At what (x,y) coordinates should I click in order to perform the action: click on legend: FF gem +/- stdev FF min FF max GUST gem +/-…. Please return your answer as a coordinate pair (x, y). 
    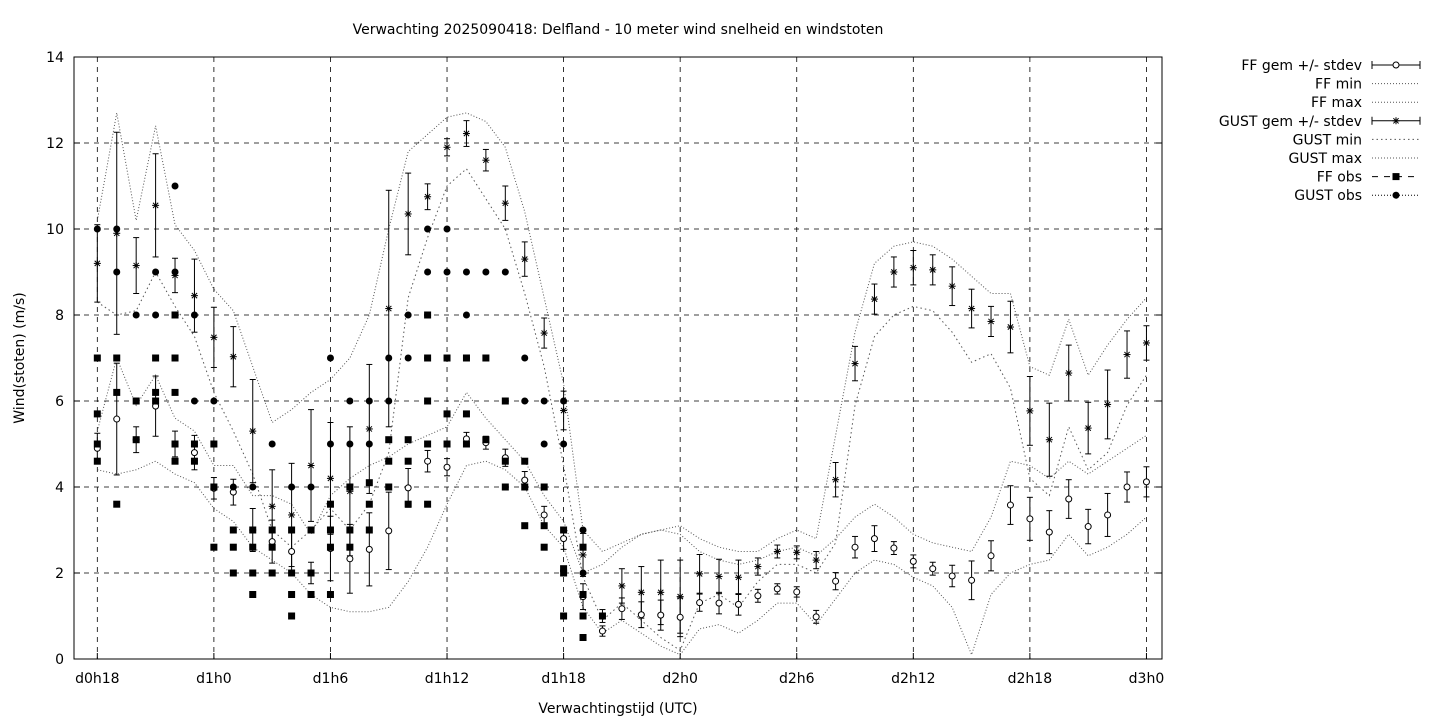
    Looking at the image, I should click on (1320, 131).